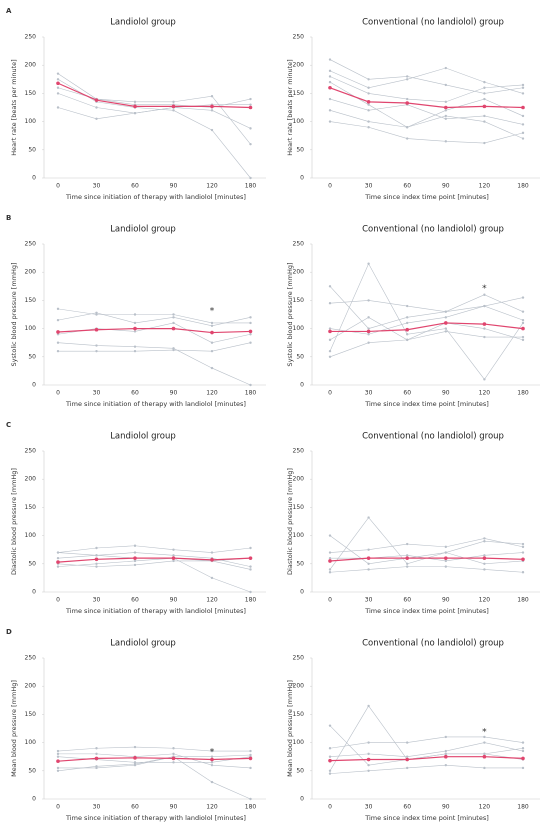 The width and height of the screenshot is (550, 828). Describe the element at coordinates (143, 437) in the screenshot. I see `chart-title: Landiolol group` at that location.